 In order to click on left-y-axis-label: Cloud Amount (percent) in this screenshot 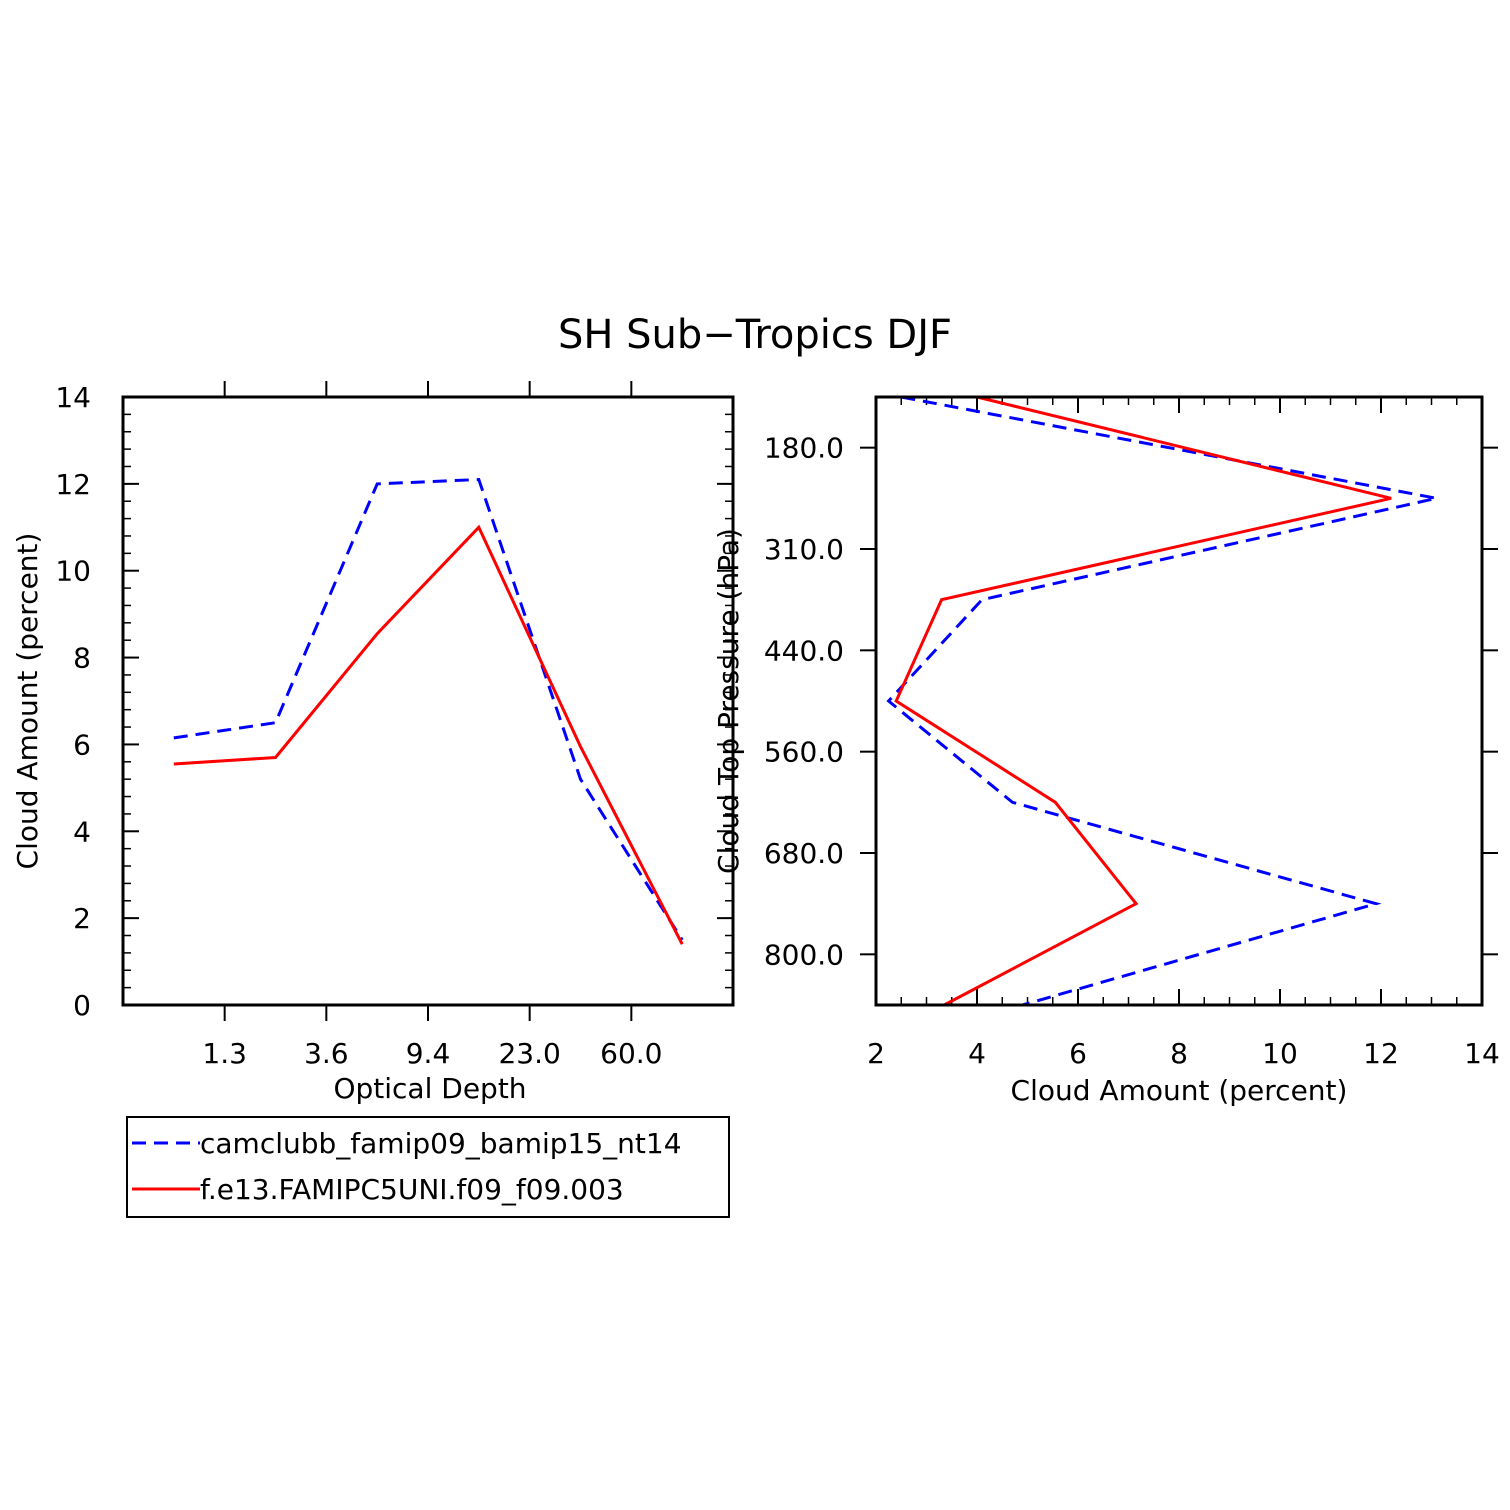, I will do `click(27, 701)`.